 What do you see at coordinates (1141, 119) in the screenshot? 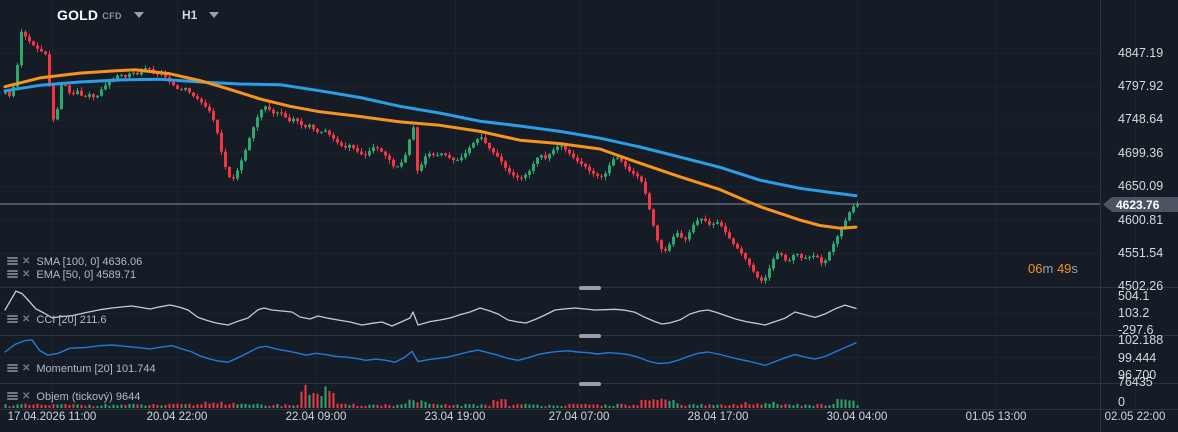
I see `price-tick-label: 4748.64` at bounding box center [1141, 119].